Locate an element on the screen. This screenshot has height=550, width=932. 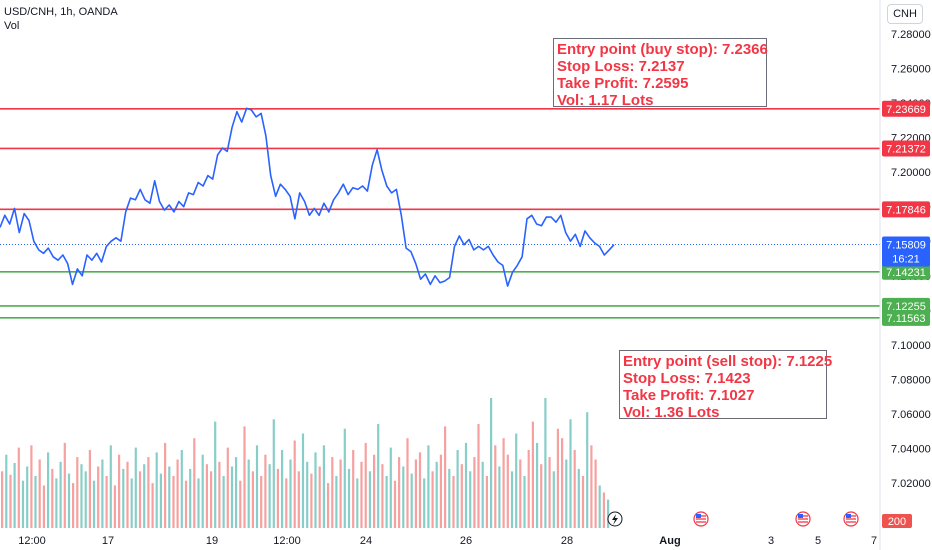
y-tick-label: 7.04000 is located at coordinates (911, 449).